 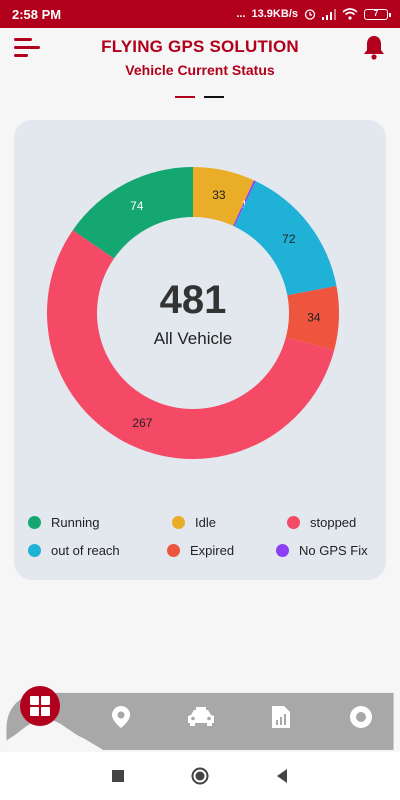 I want to click on page-subtitle: Vehicle Current Status, so click(x=200, y=70).